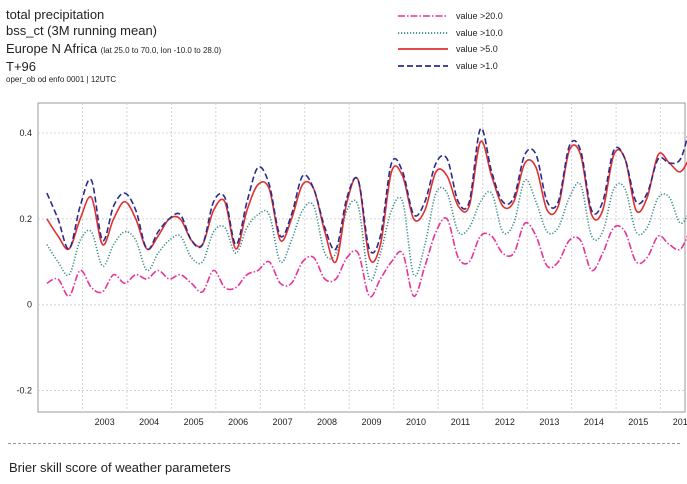 The height and width of the screenshot is (484, 687). I want to click on x-tick-label: 2012, so click(505, 422).